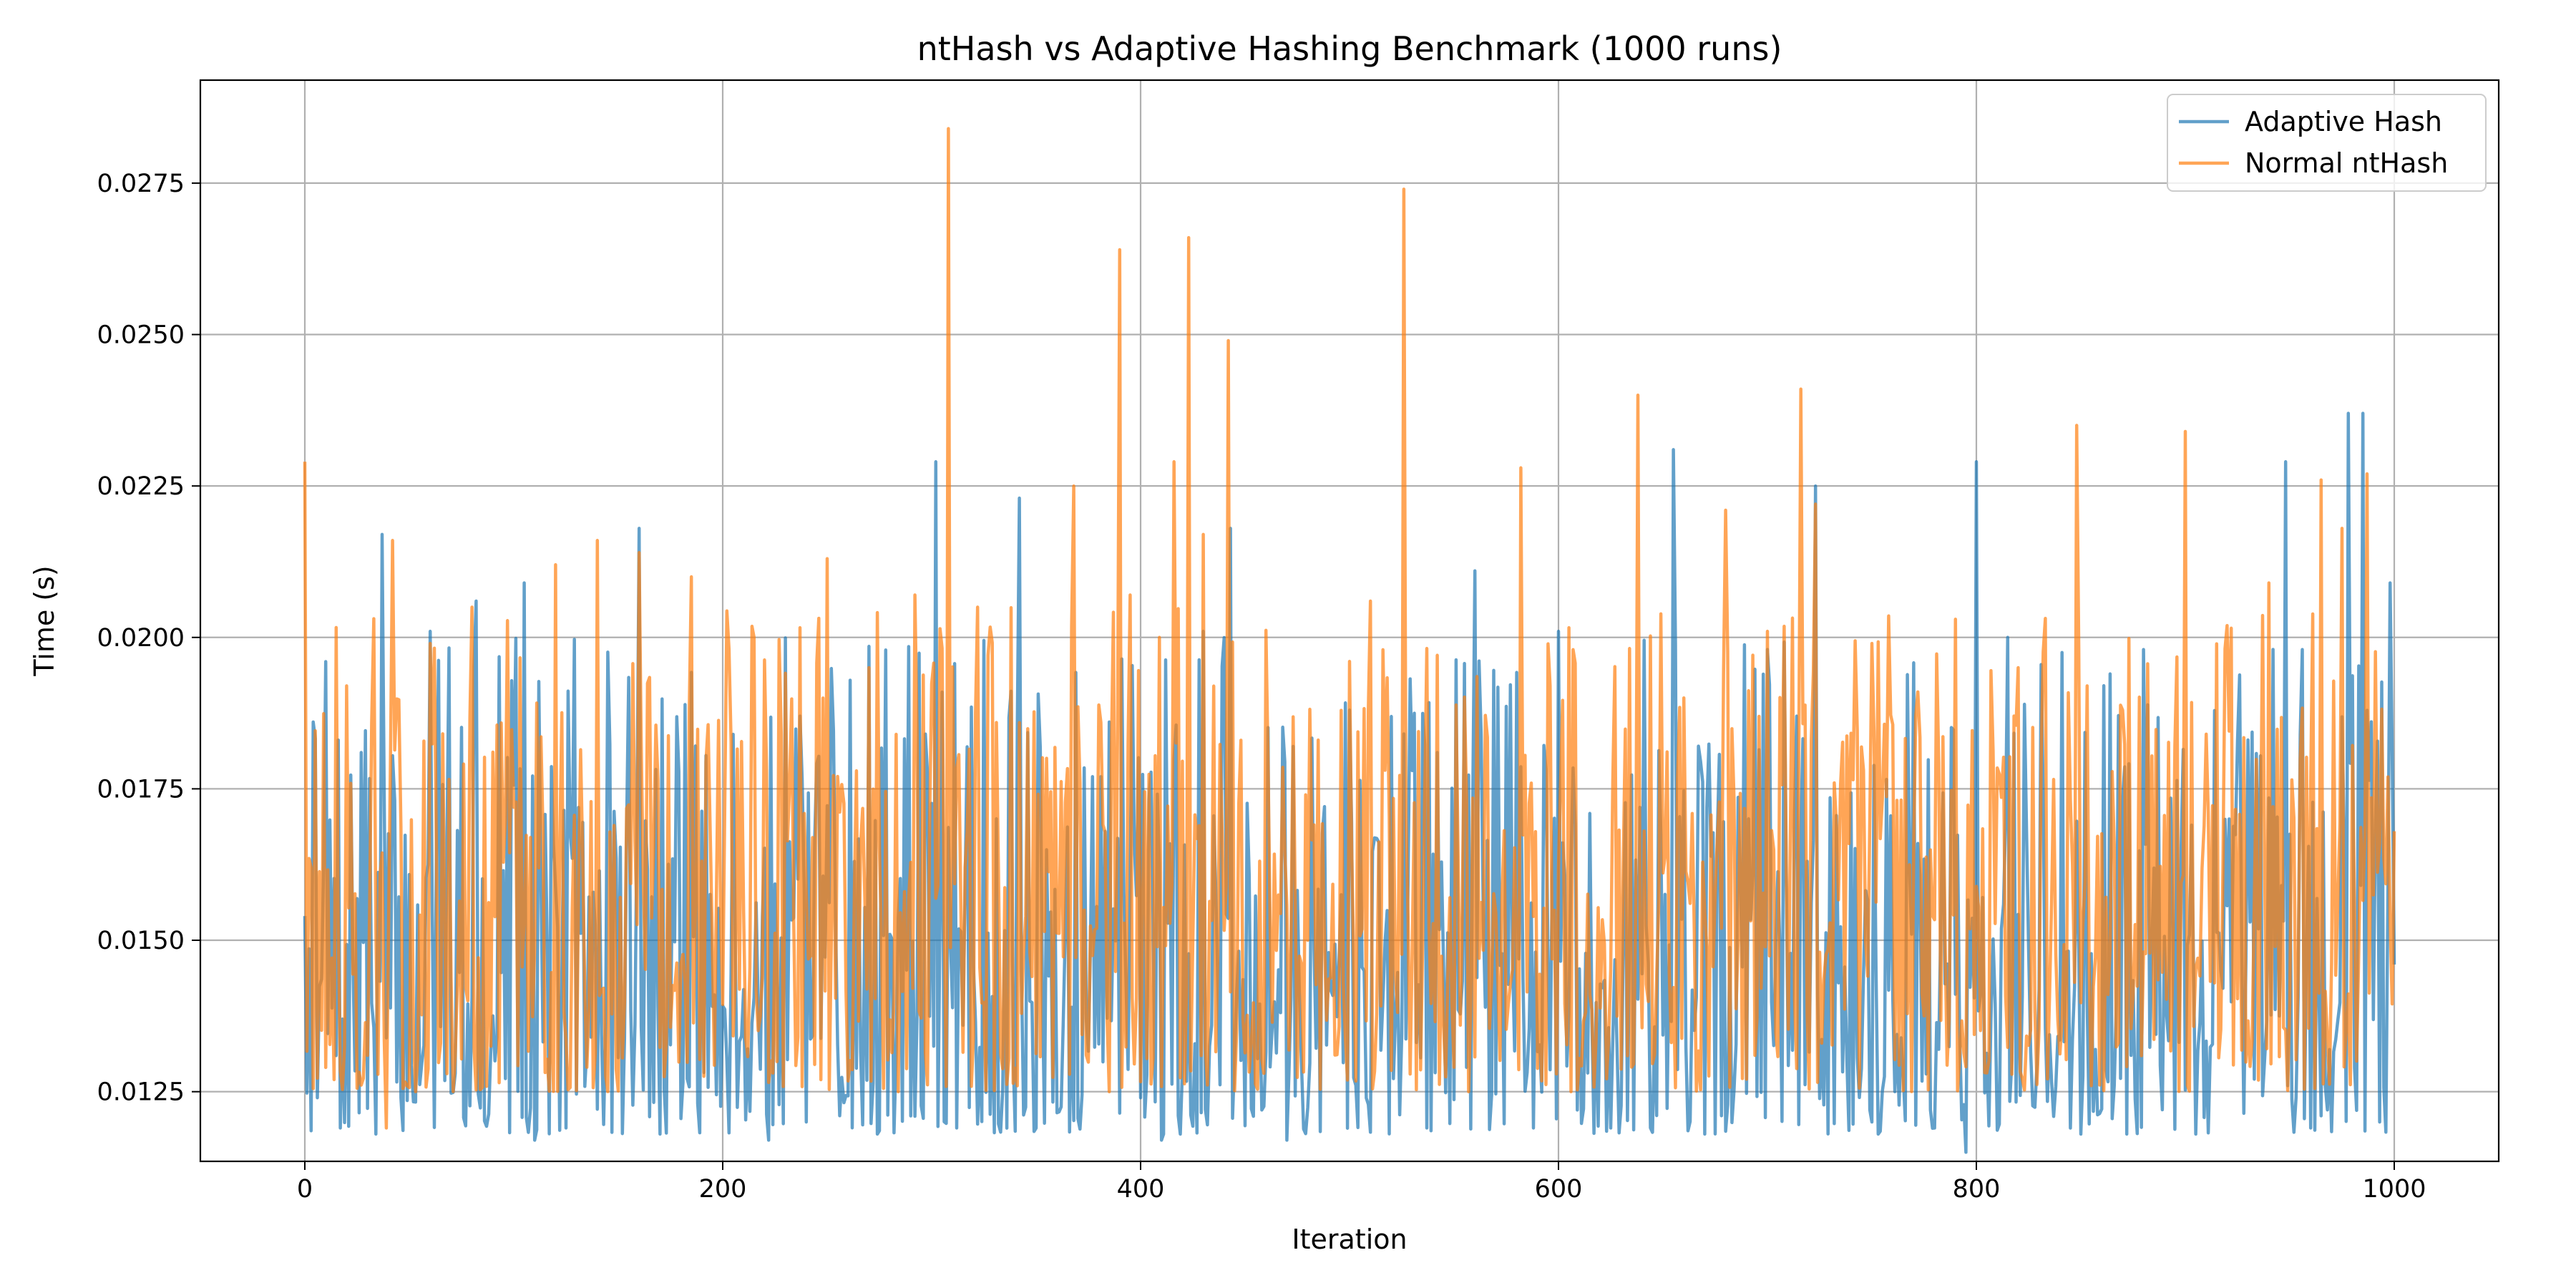 The image size is (2576, 1288). What do you see at coordinates (1361, 1182) in the screenshot?
I see `x-axis-ticks: 0 200 400 600 800 1000` at bounding box center [1361, 1182].